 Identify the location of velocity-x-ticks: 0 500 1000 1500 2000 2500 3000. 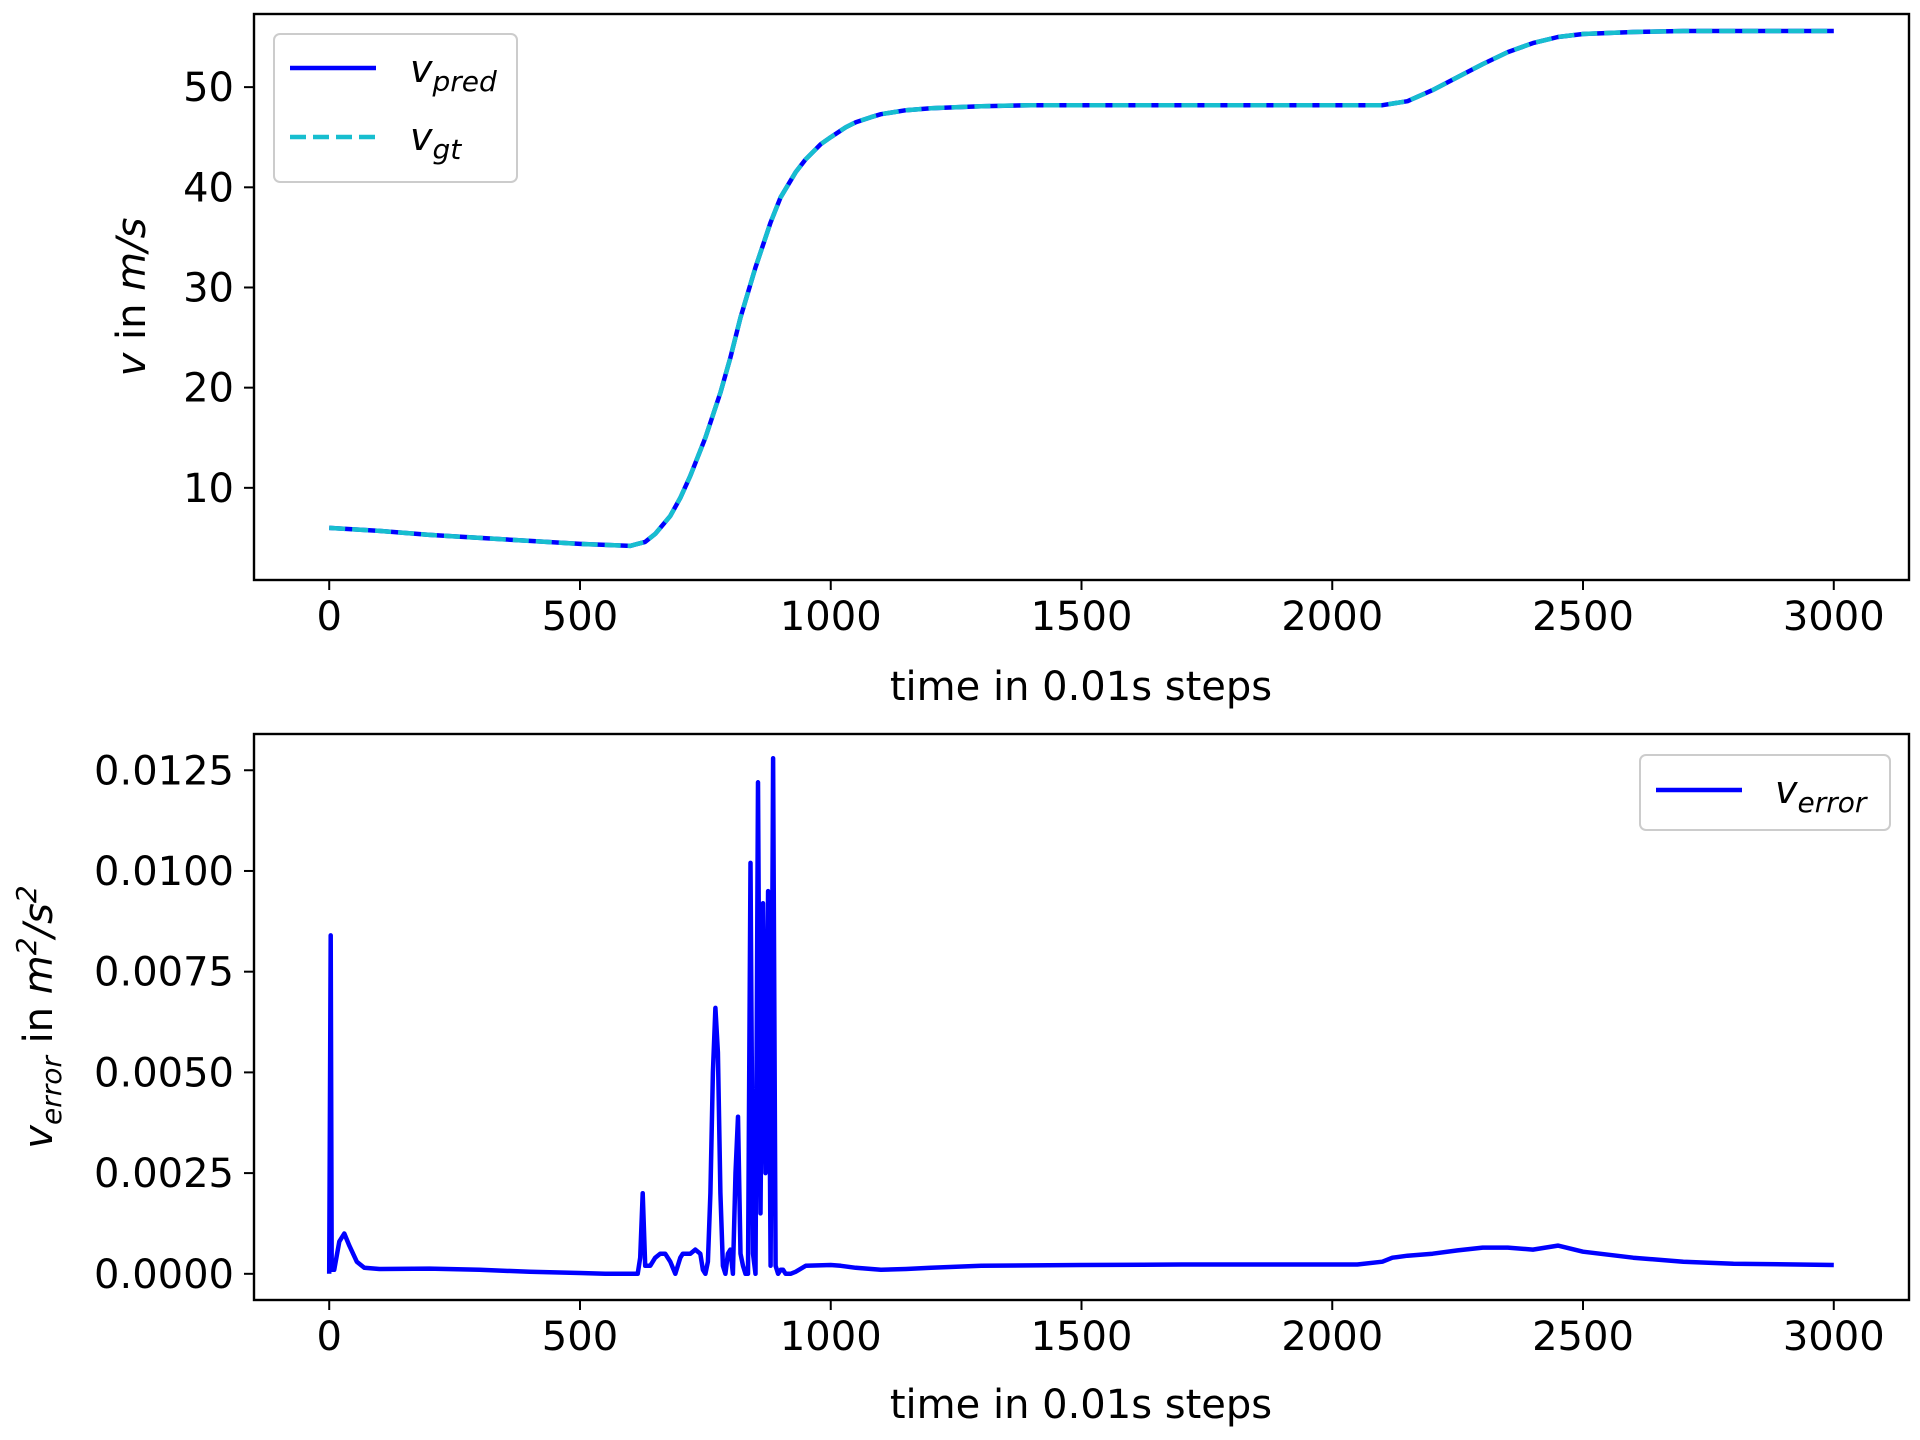
(1101, 610).